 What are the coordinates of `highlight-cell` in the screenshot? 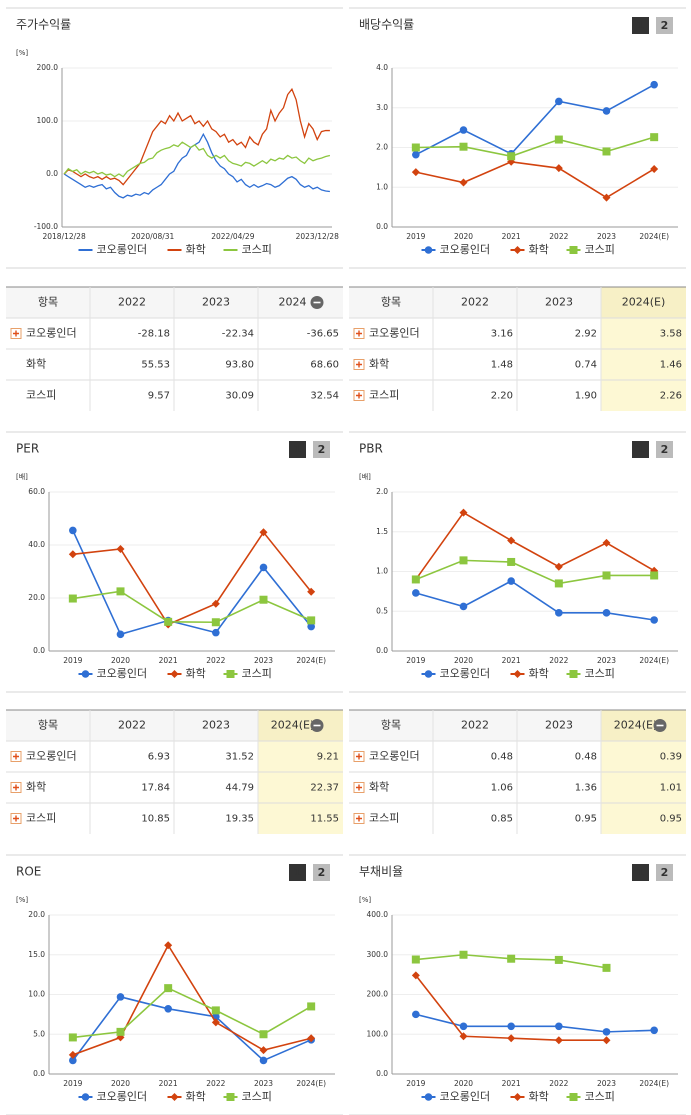 It's located at (300, 787).